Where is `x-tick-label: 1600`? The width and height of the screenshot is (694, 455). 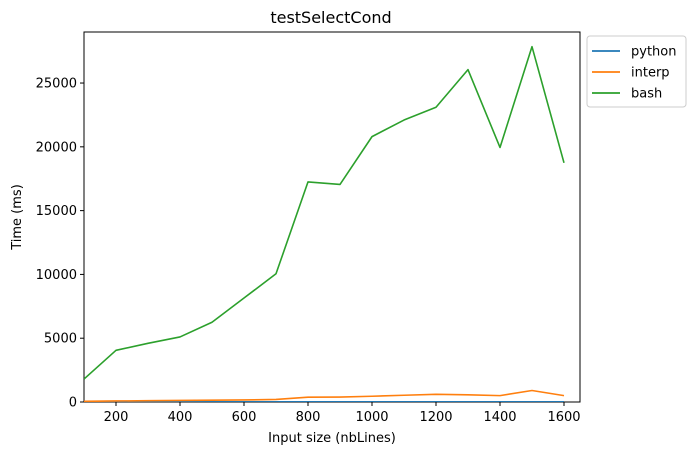
x-tick-label: 1600 is located at coordinates (563, 417).